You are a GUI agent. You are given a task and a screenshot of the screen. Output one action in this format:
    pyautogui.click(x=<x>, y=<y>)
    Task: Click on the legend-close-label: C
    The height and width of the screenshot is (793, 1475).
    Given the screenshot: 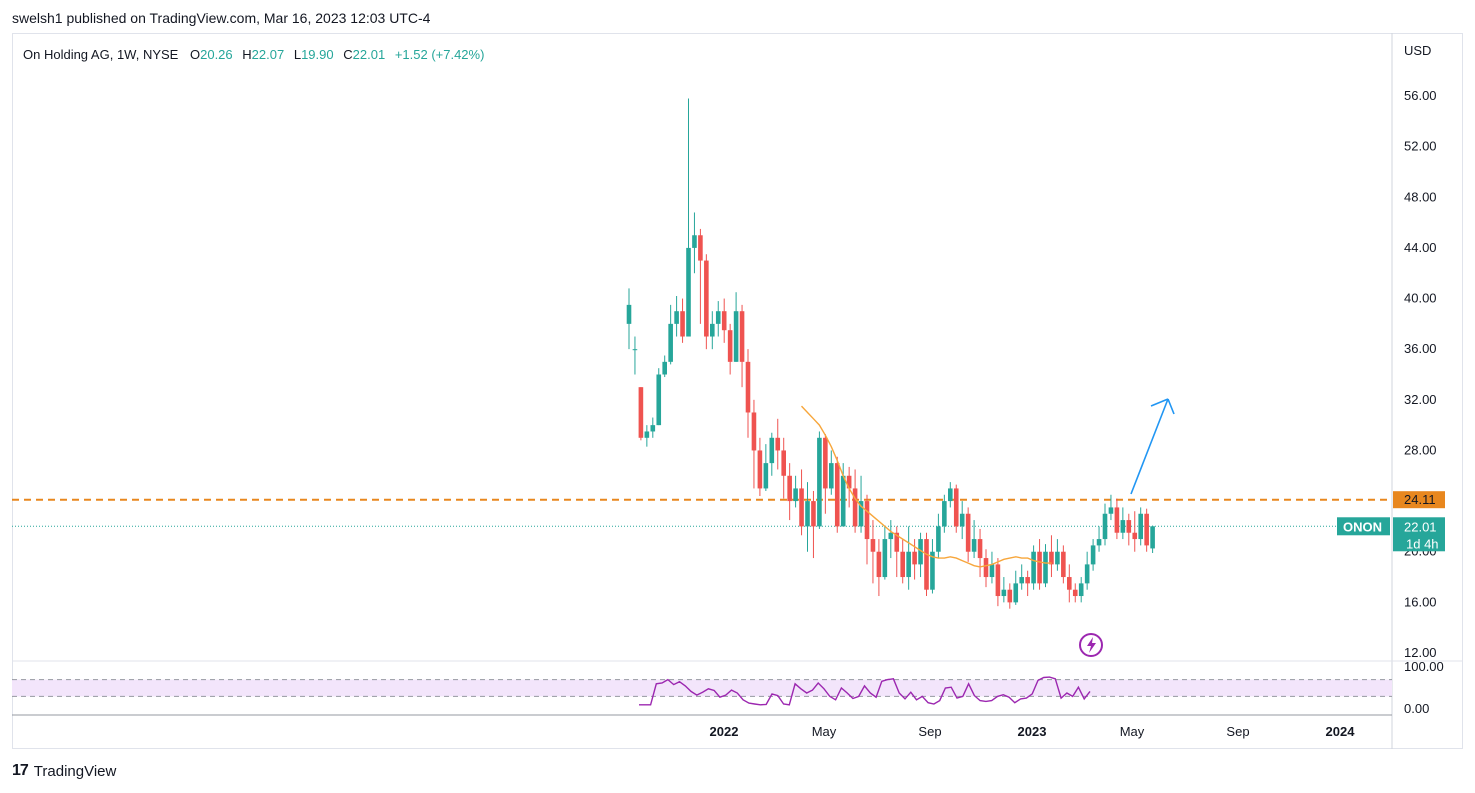 What is the action you would take?
    pyautogui.click(x=347, y=54)
    